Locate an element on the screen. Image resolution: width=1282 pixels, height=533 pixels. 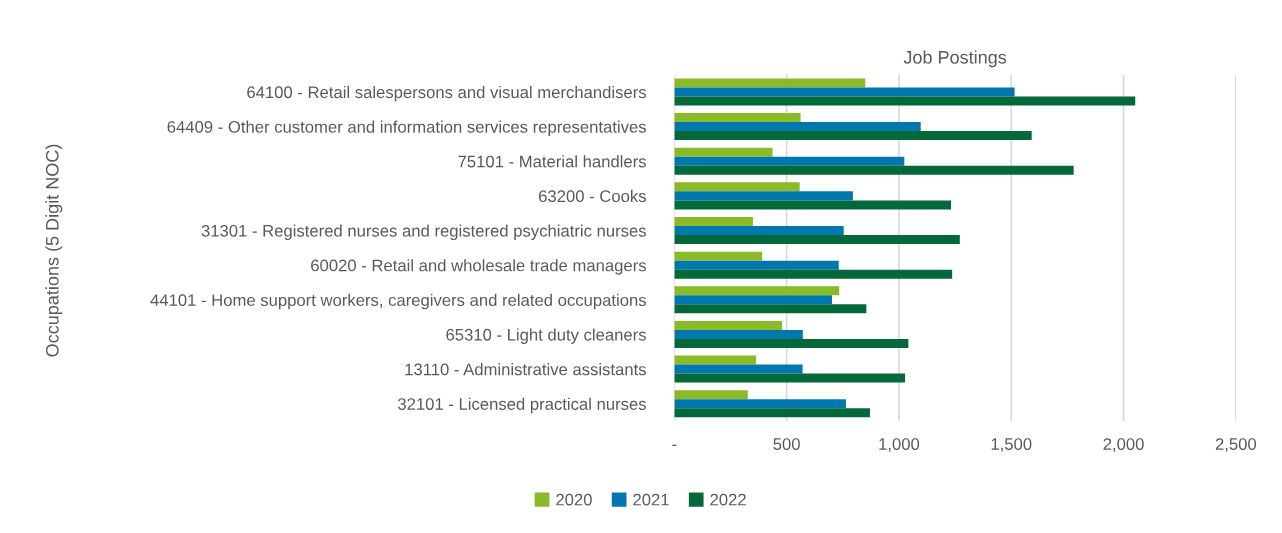
x-tick-label: 1,500 is located at coordinates (1011, 445).